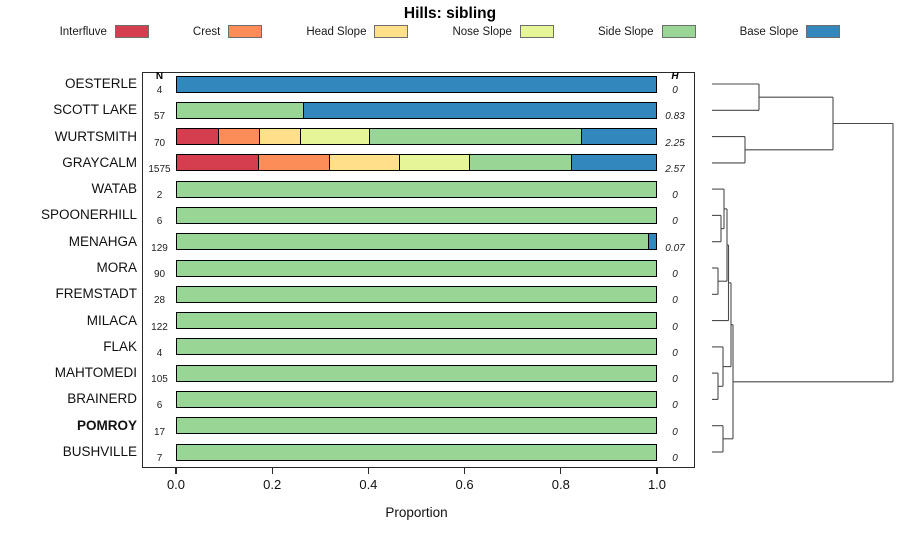 The image size is (900, 540). What do you see at coordinates (114, 189) in the screenshot?
I see `row-label: WATAB` at bounding box center [114, 189].